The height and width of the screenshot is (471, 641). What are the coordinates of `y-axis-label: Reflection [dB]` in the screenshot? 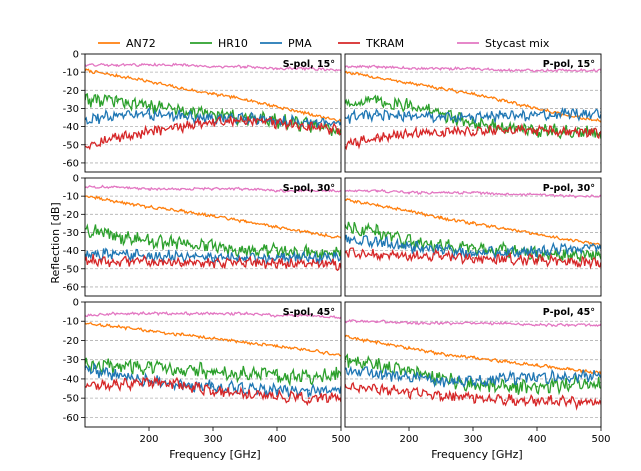 It's located at (55, 242).